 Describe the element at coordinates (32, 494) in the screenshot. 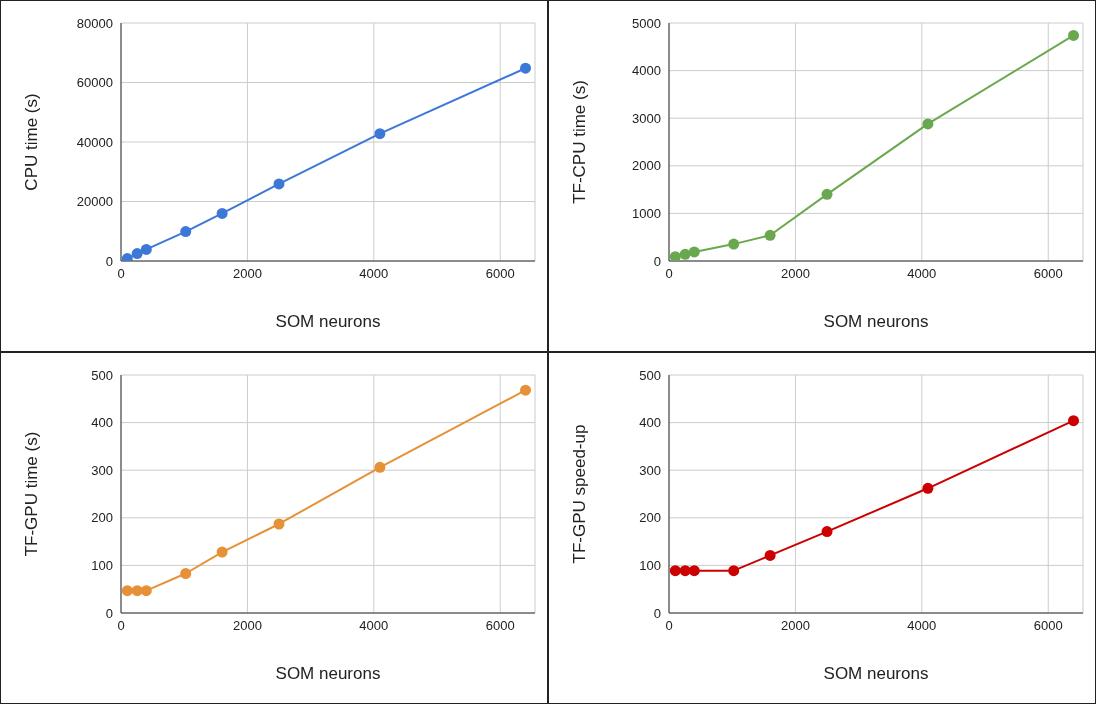

I see `y-axis-title: TF-GPU time (s)` at that location.